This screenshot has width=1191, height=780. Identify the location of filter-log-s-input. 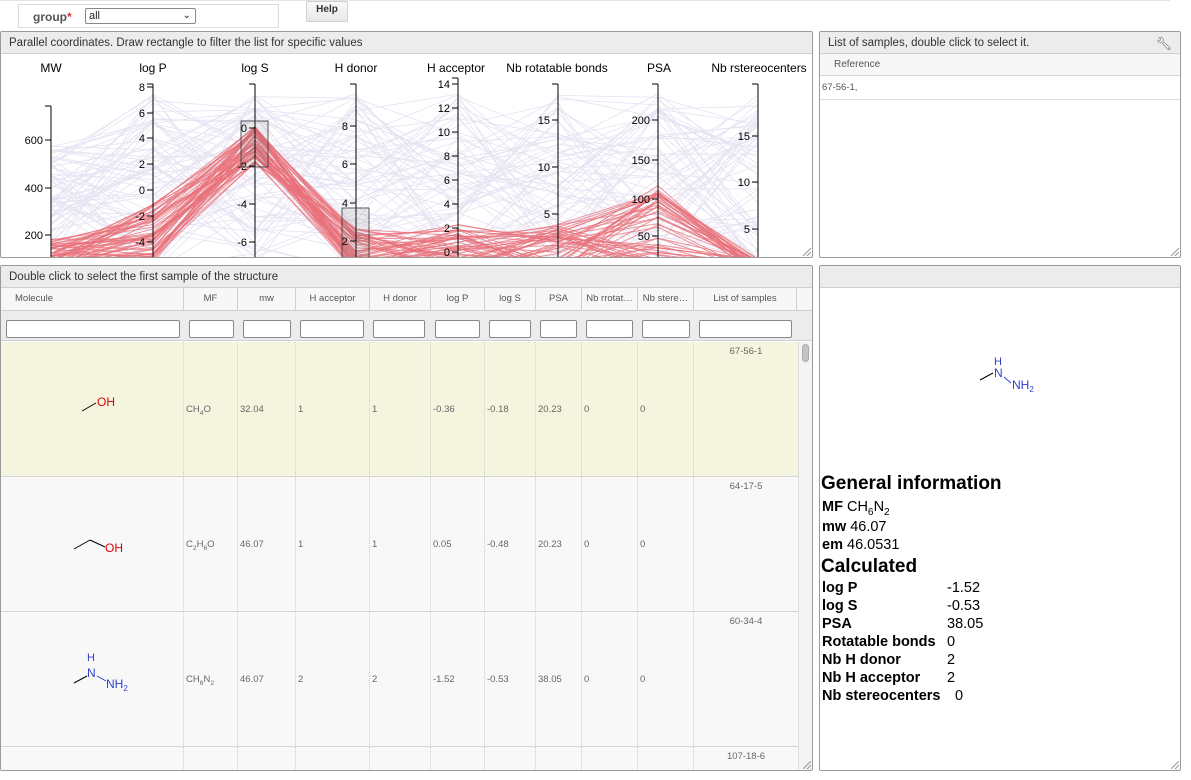
(510, 329).